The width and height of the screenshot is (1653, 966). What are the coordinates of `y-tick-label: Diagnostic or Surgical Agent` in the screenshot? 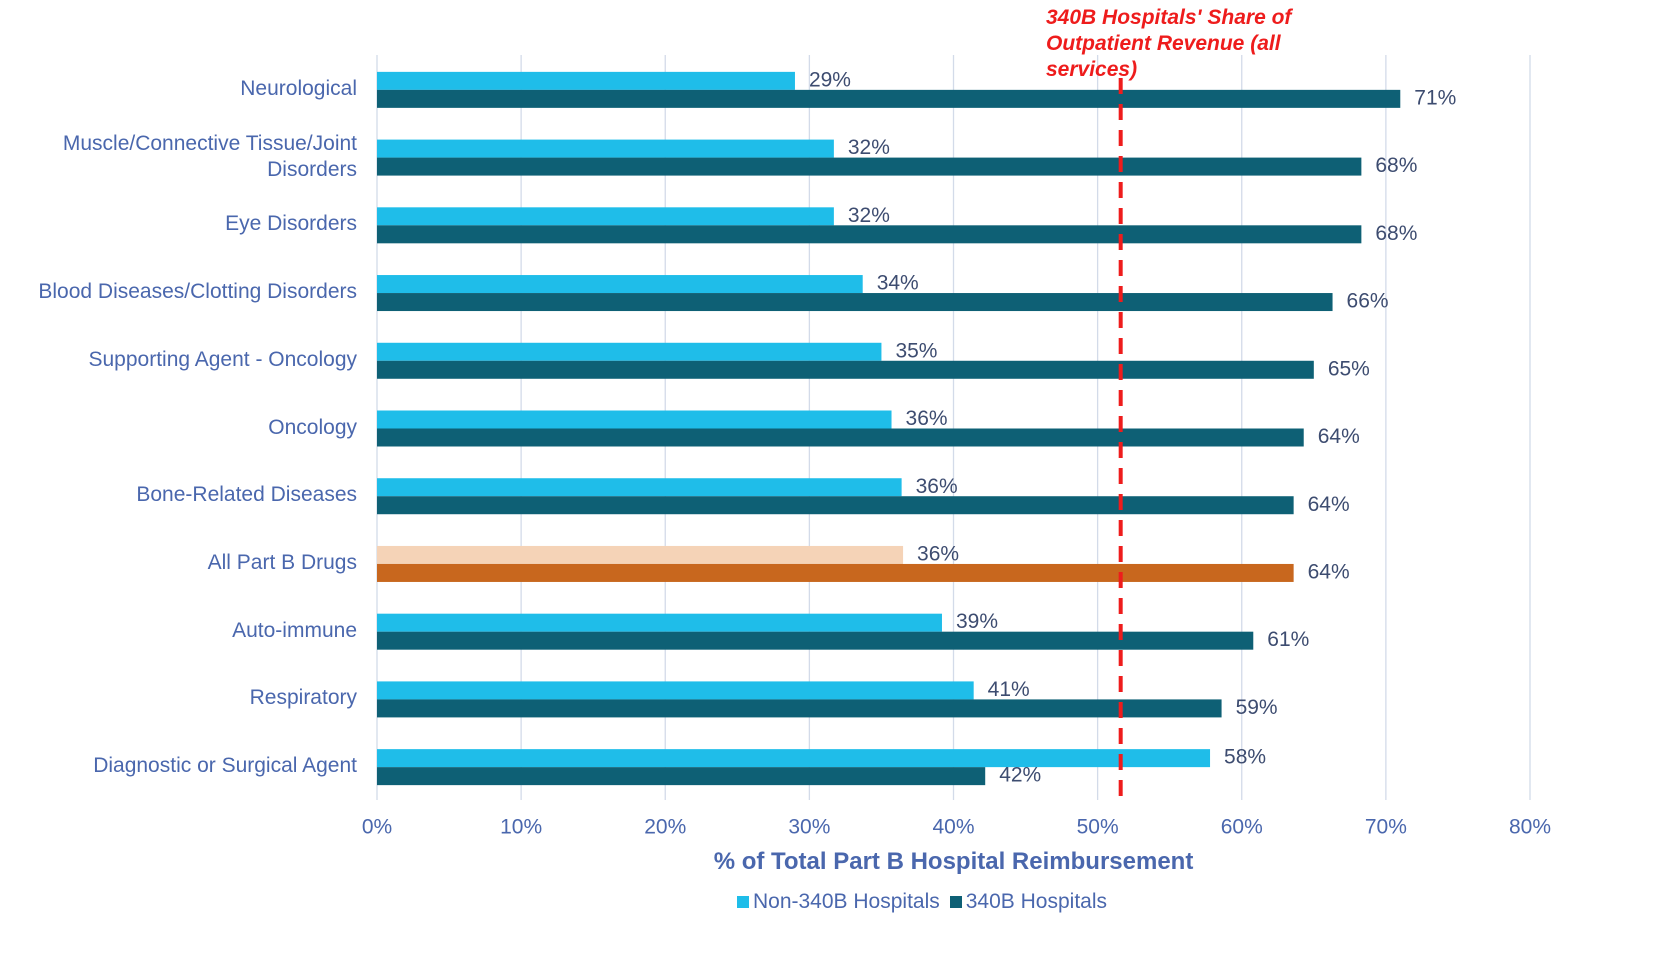 It's located at (225, 766).